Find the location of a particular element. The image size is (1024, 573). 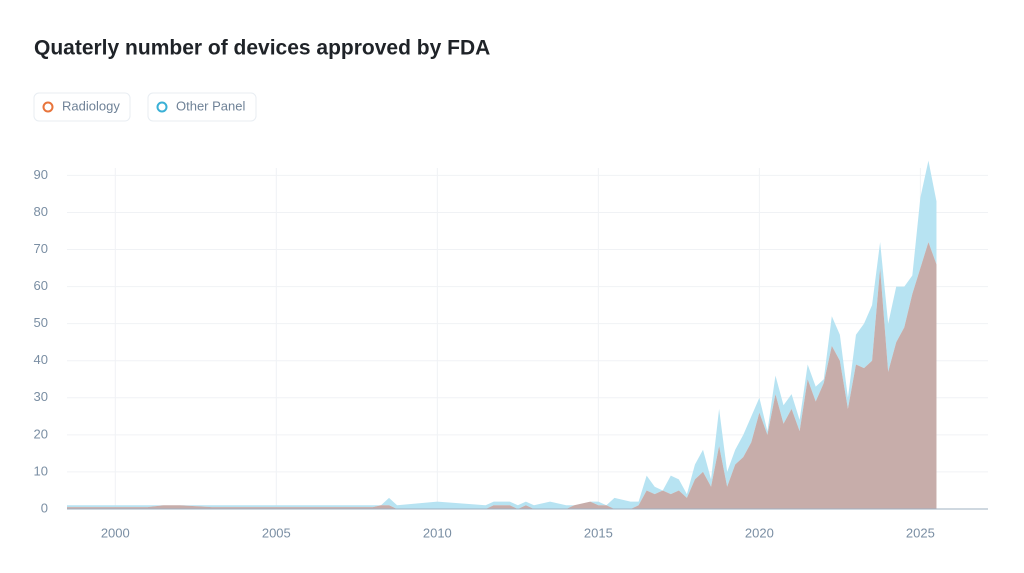

y-tick-label: 60 is located at coordinates (41, 285).